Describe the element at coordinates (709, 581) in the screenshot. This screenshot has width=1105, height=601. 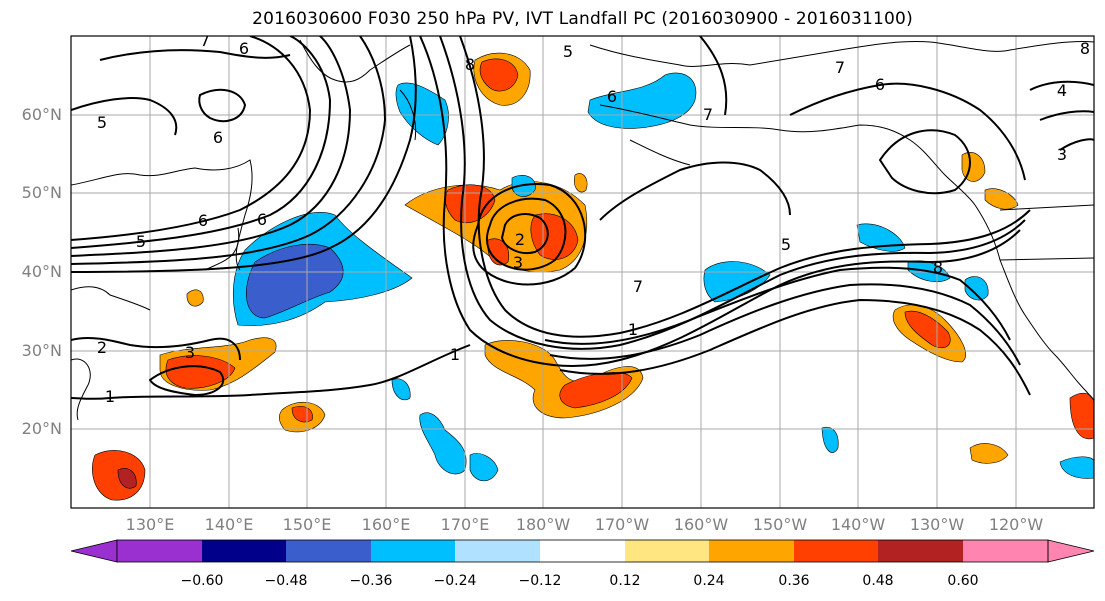
I see `colorbar-tick-label: 0.24` at that location.